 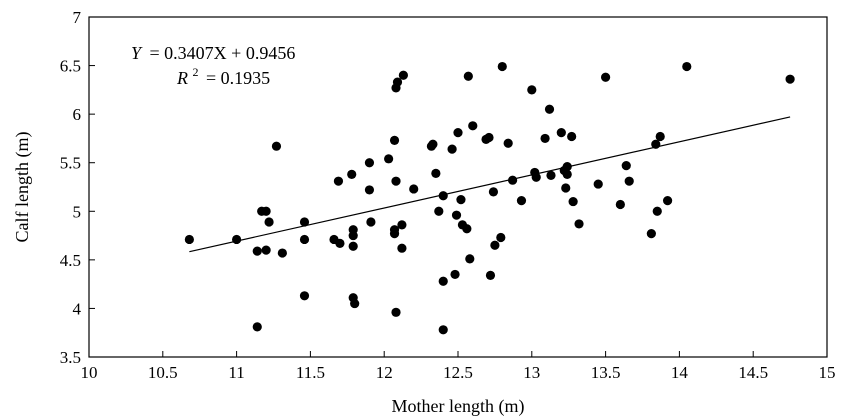 I want to click on x-tick-label: 14, so click(x=680, y=372).